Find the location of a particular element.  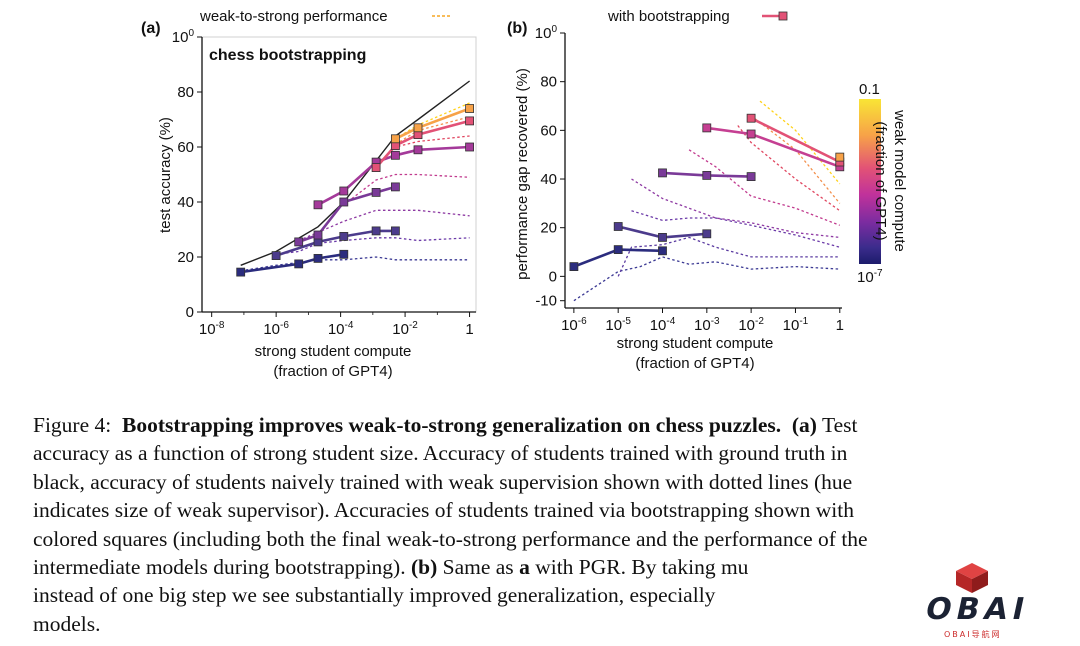

colorbar-label: weak model compute is located at coordinates (899, 180).